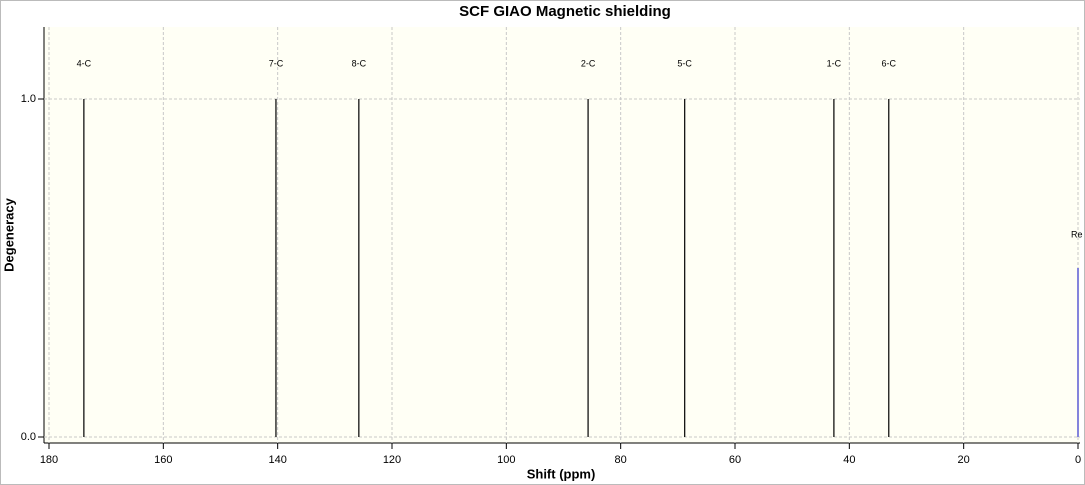 This screenshot has width=1085, height=485. What do you see at coordinates (735, 460) in the screenshot?
I see `x-tick-label: 60` at bounding box center [735, 460].